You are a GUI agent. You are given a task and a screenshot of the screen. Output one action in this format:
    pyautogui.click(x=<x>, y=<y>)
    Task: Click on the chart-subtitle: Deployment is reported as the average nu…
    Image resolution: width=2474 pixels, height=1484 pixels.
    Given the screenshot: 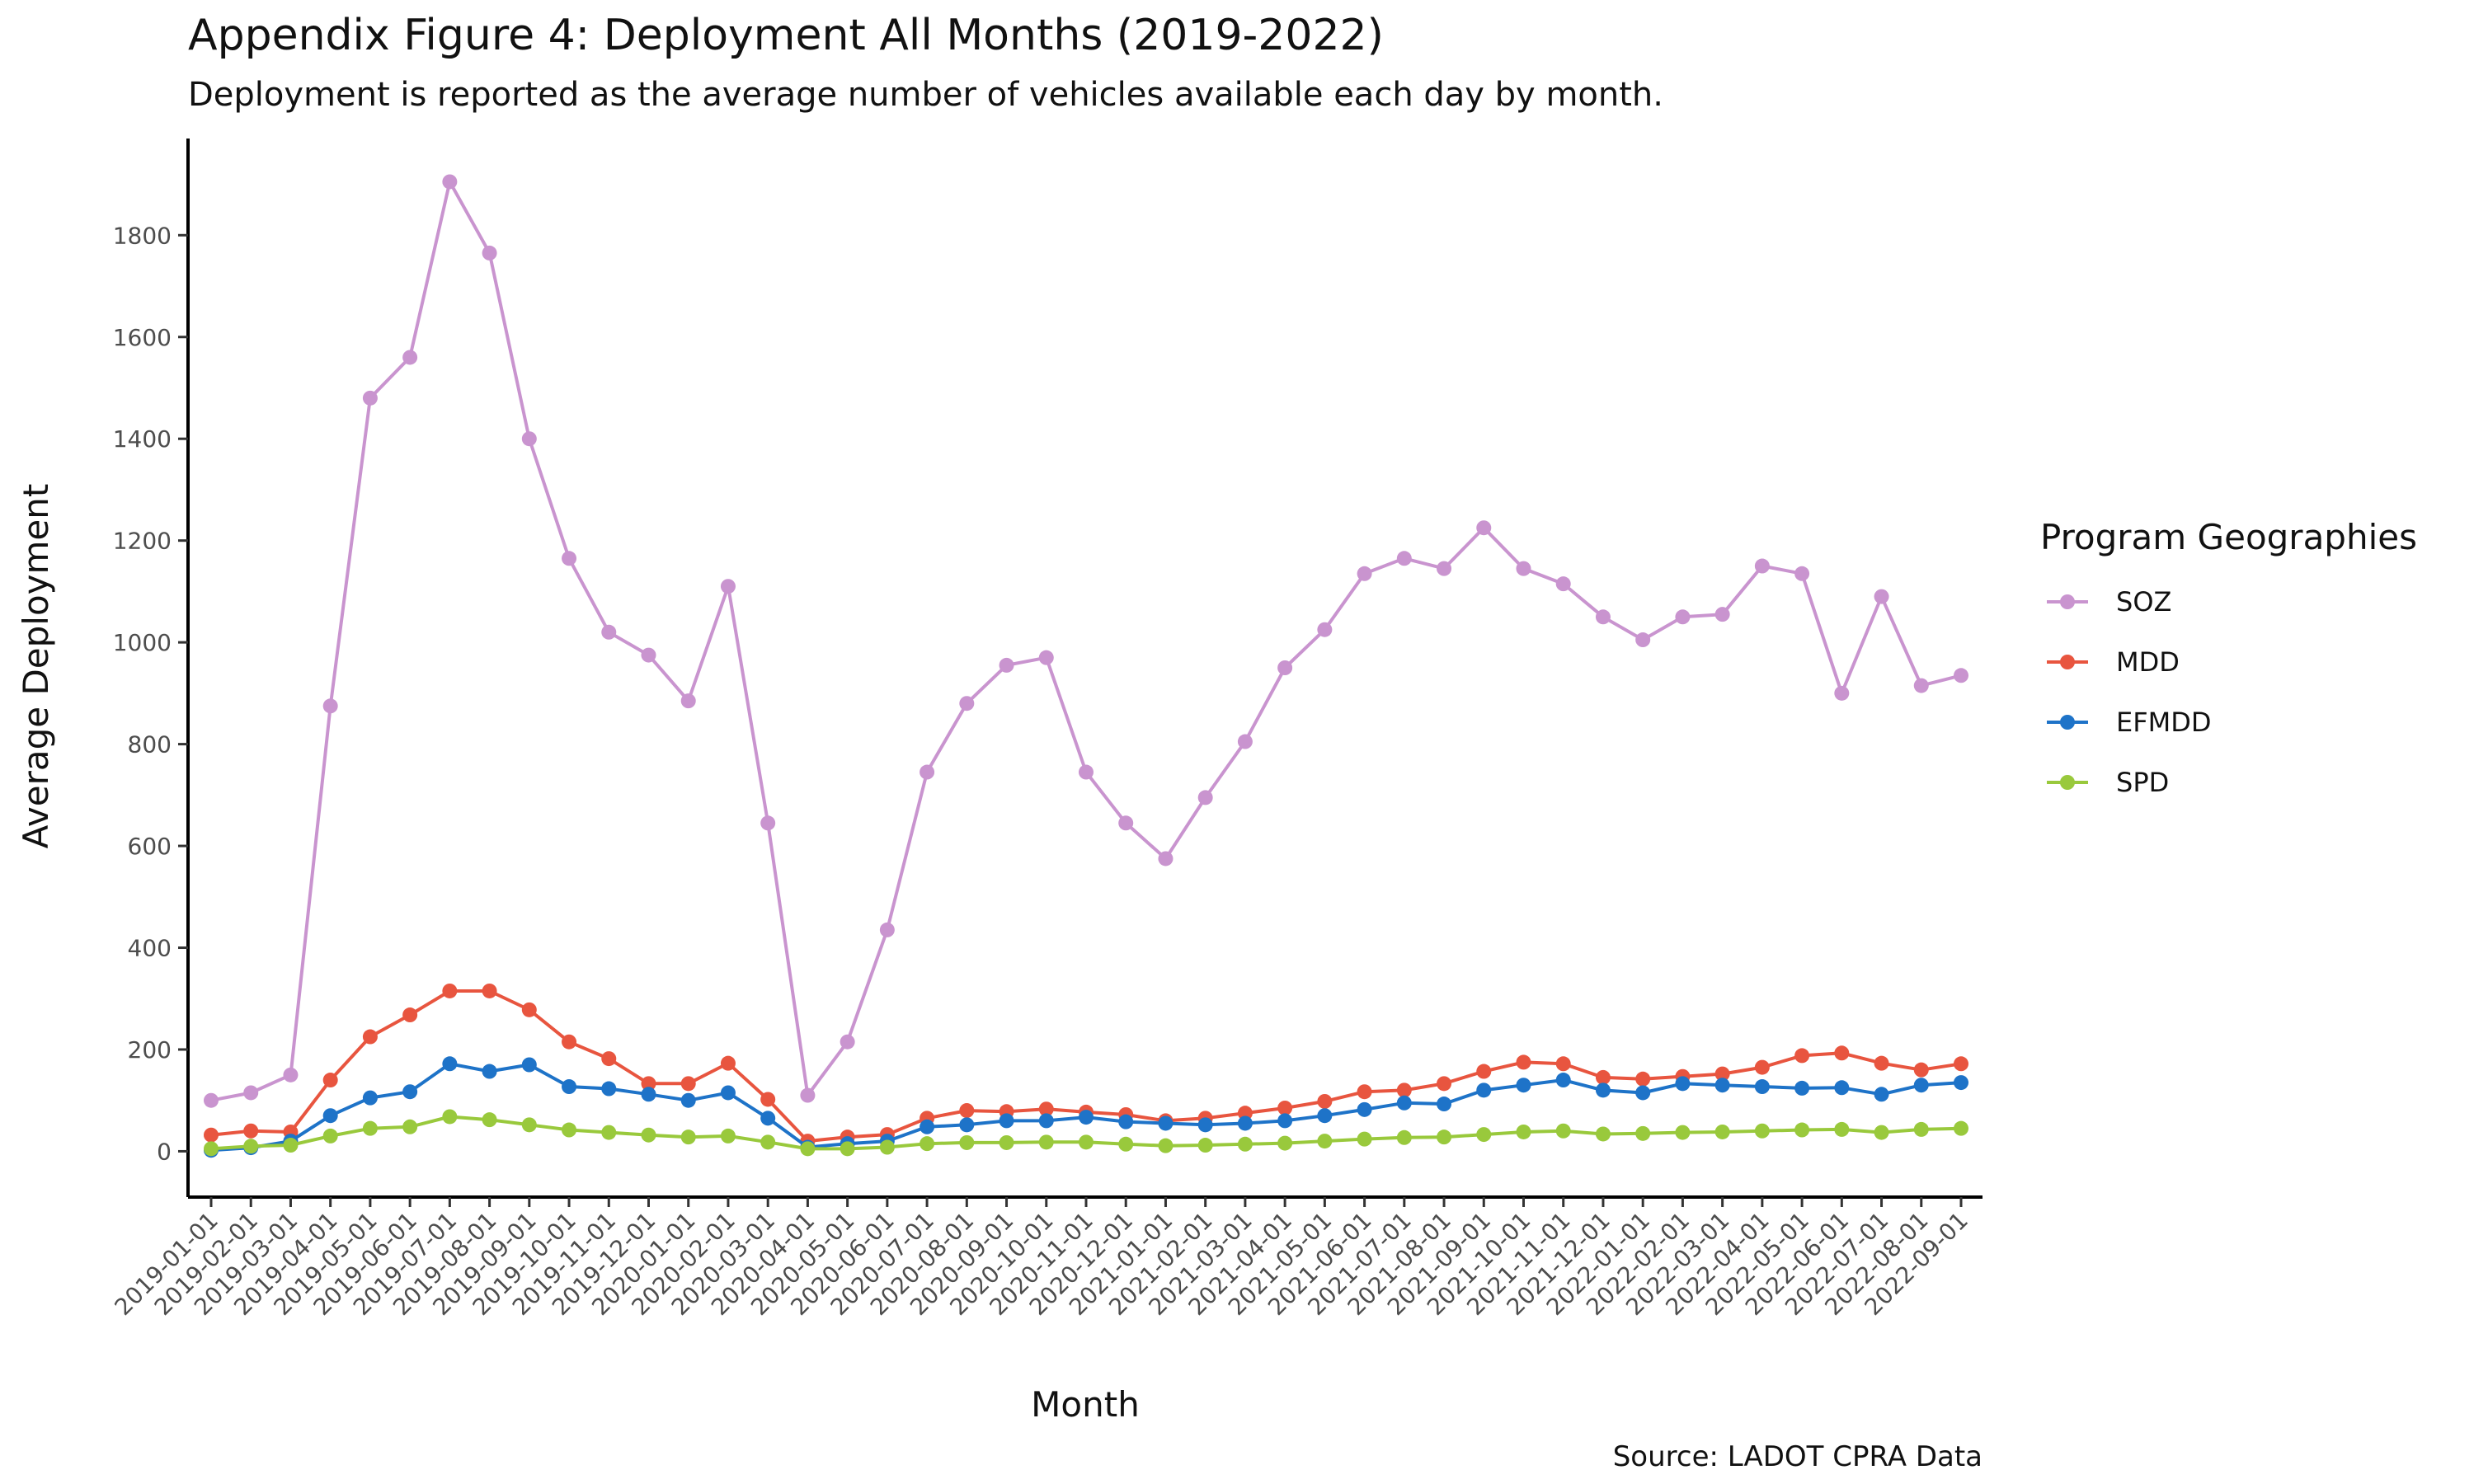 What is the action you would take?
    pyautogui.click(x=925, y=95)
    